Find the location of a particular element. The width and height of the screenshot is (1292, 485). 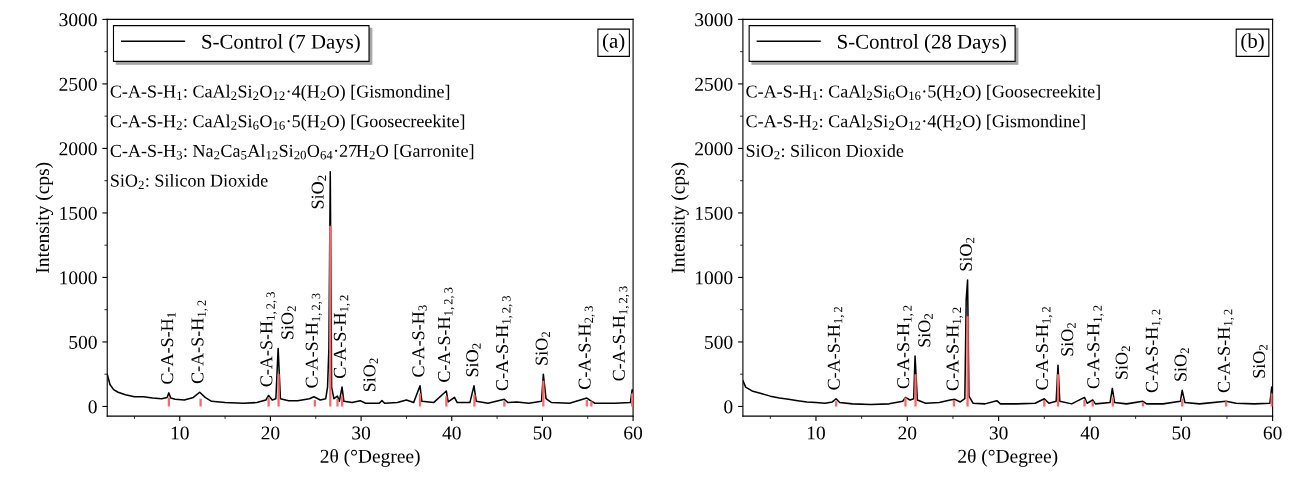

annotation: C-A-S-H$_{3}$ is located at coordinates (419, 341).